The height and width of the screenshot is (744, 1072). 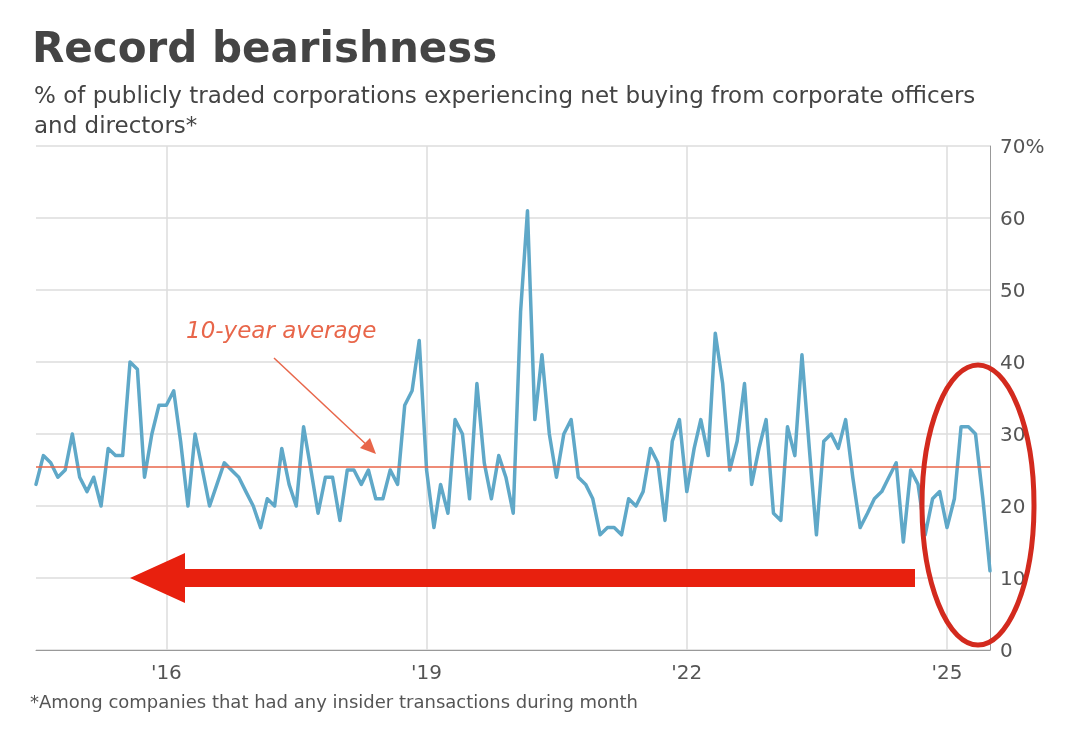 I want to click on y-tick-label: 60, so click(x=1013, y=218).